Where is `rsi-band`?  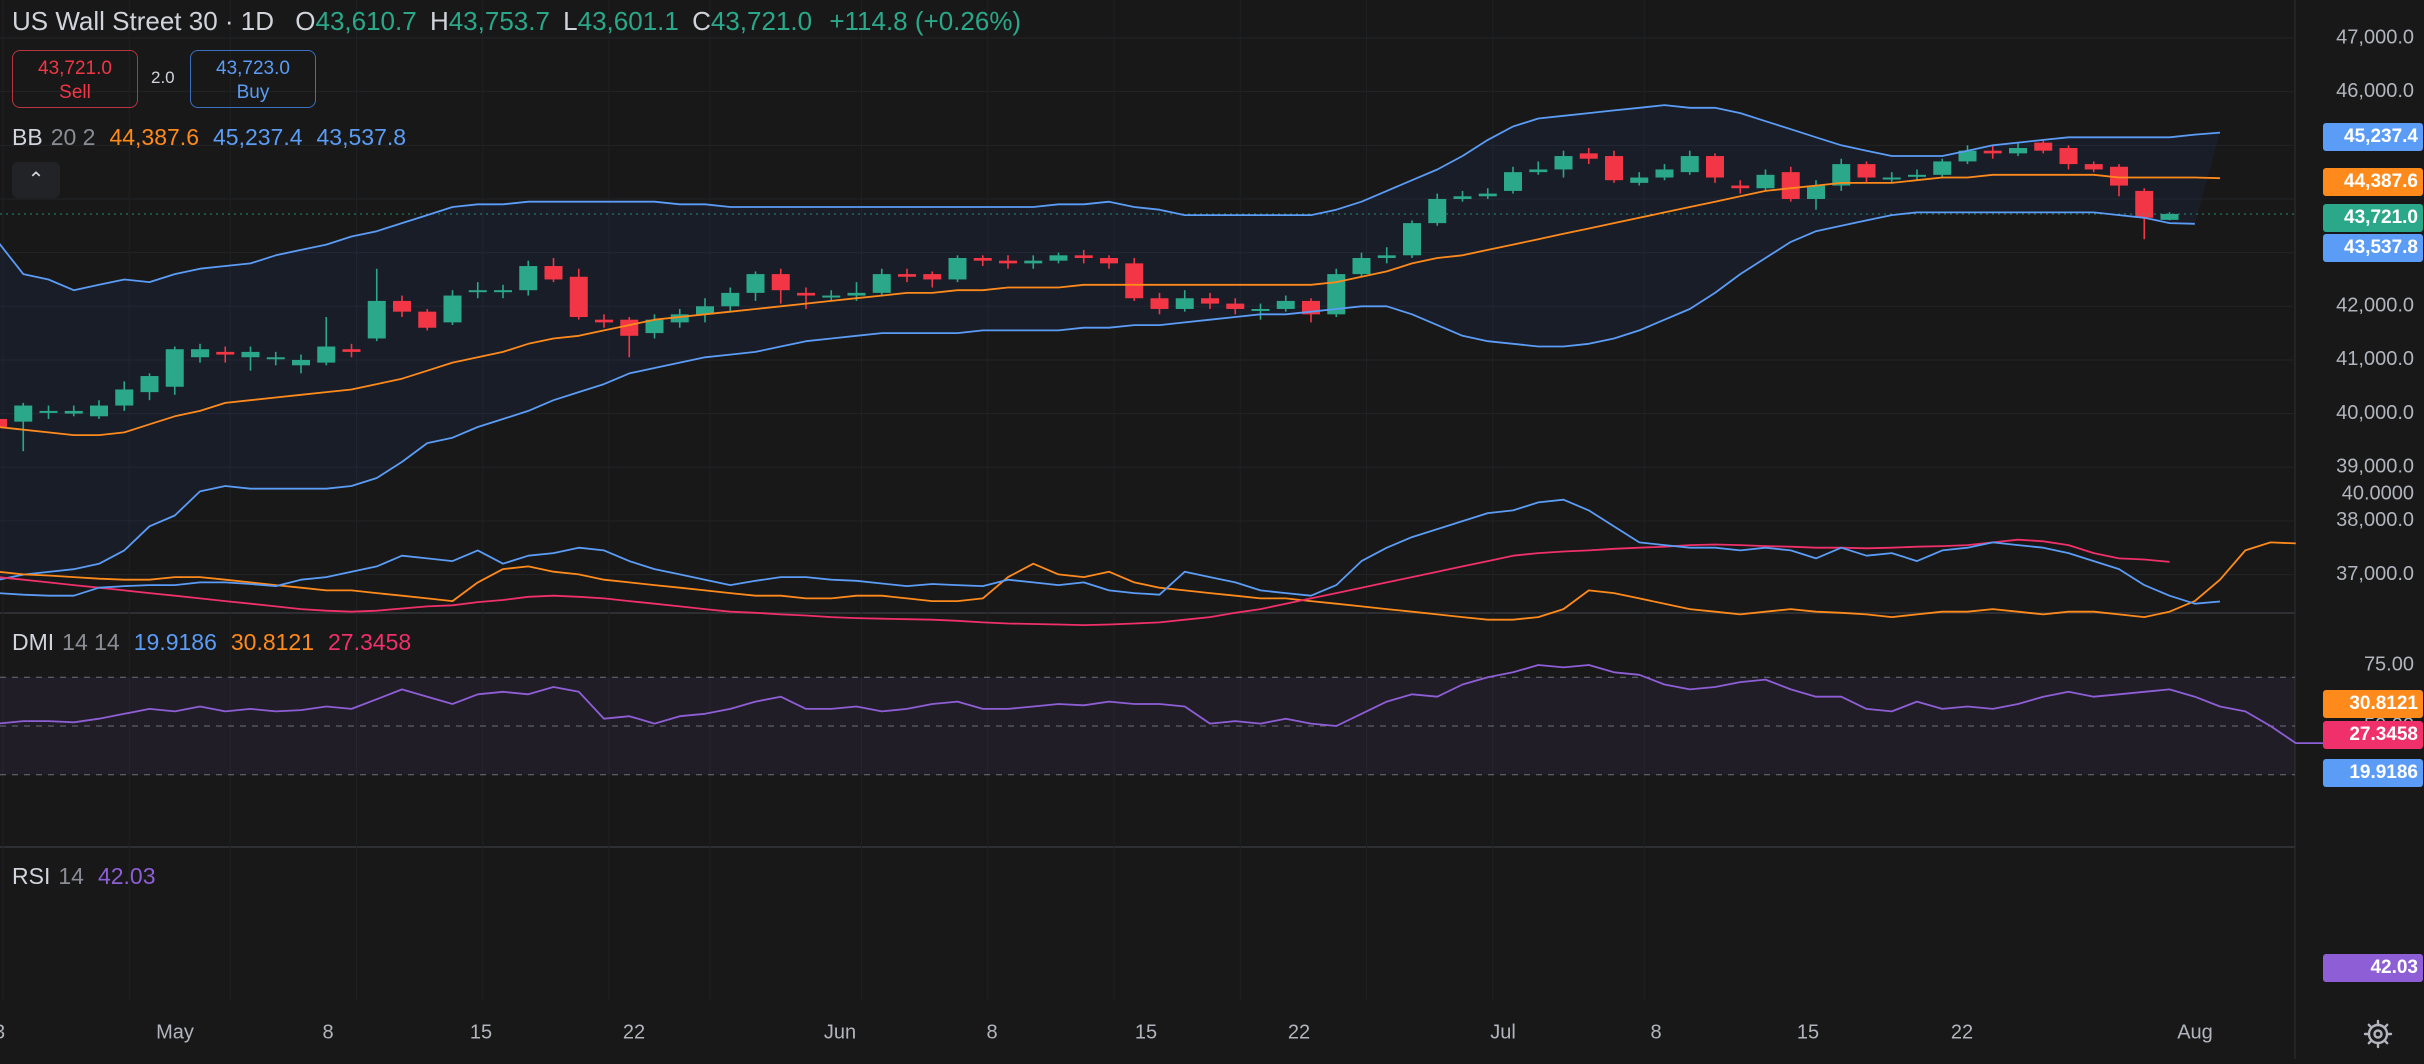 rsi-band is located at coordinates (1147, 726).